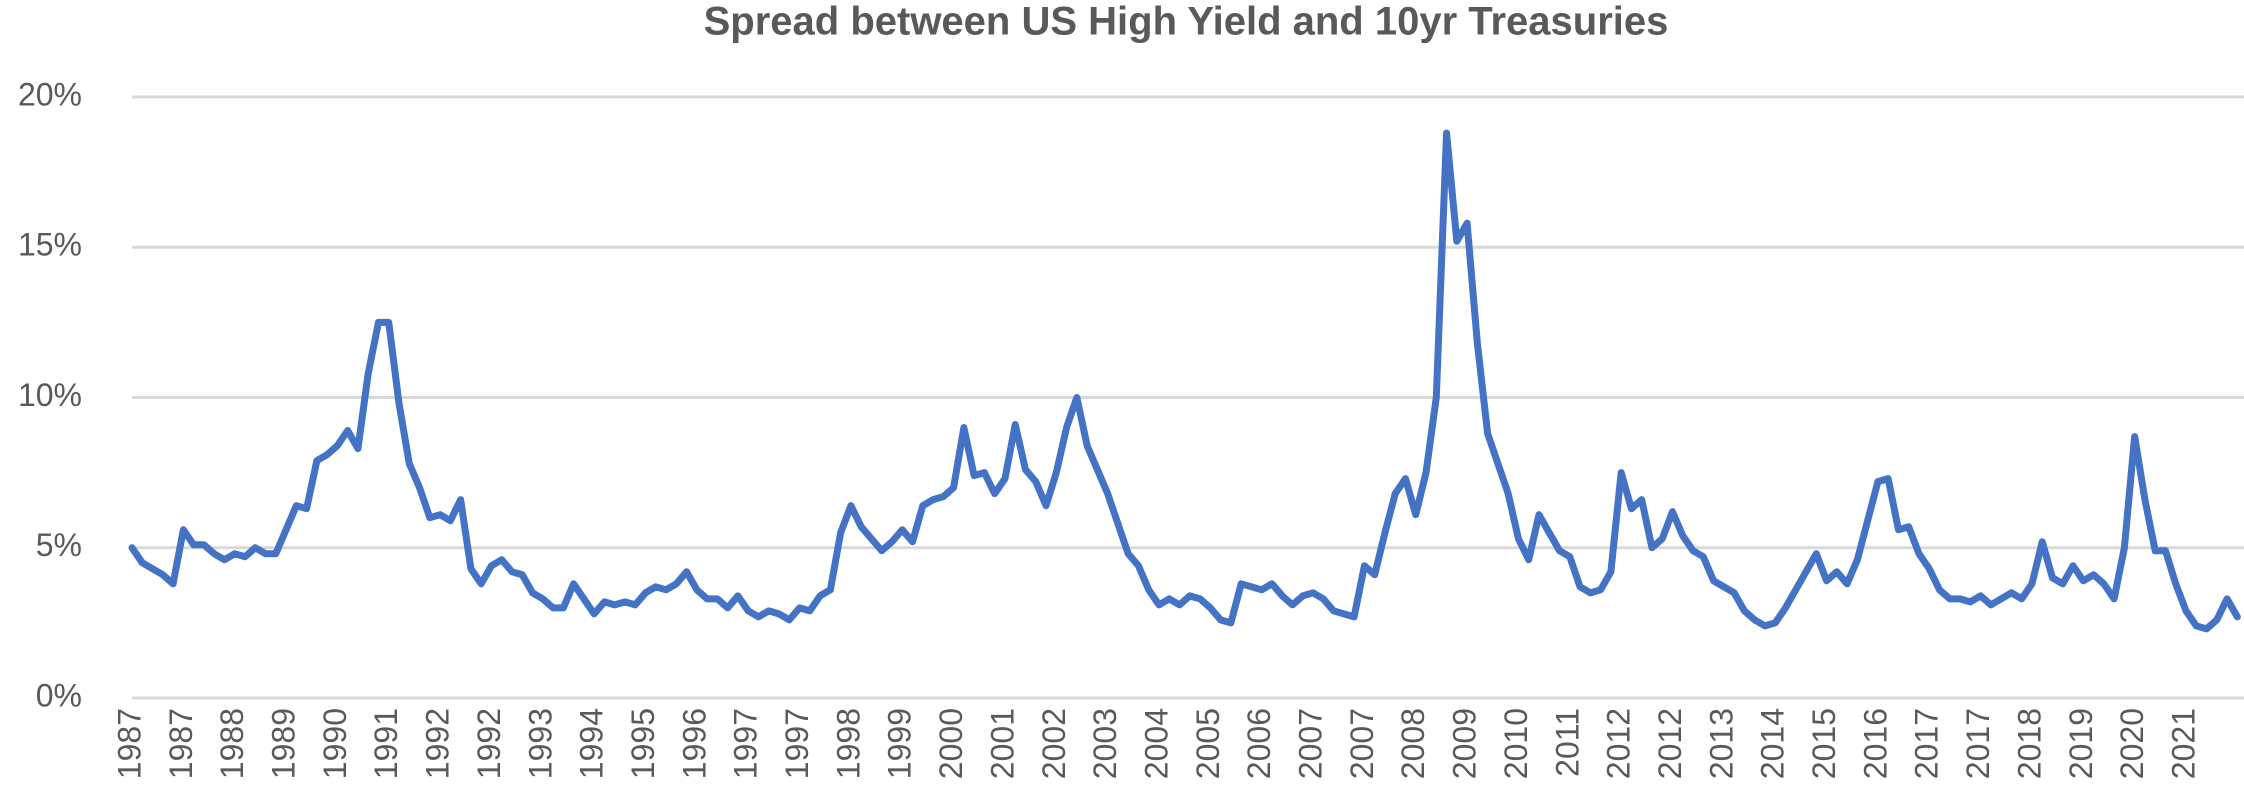  I want to click on x-tick-label: 2011, so click(1567, 742).